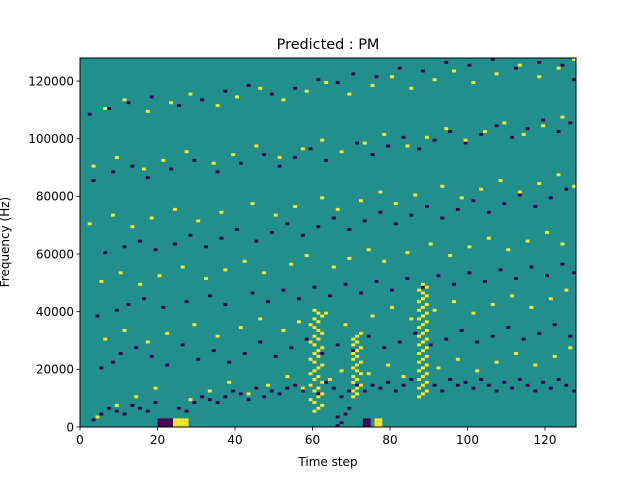  What do you see at coordinates (54, 254) in the screenshot?
I see `y-axis: 0 20000 40000 60000 80000 100000 120000` at bounding box center [54, 254].